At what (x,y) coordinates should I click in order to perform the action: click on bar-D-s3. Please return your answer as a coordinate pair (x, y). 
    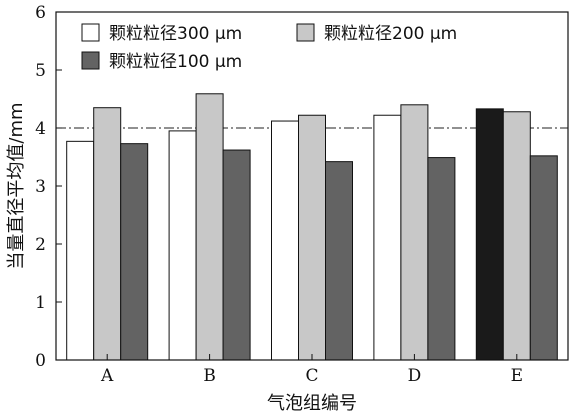
    Looking at the image, I should click on (441, 259).